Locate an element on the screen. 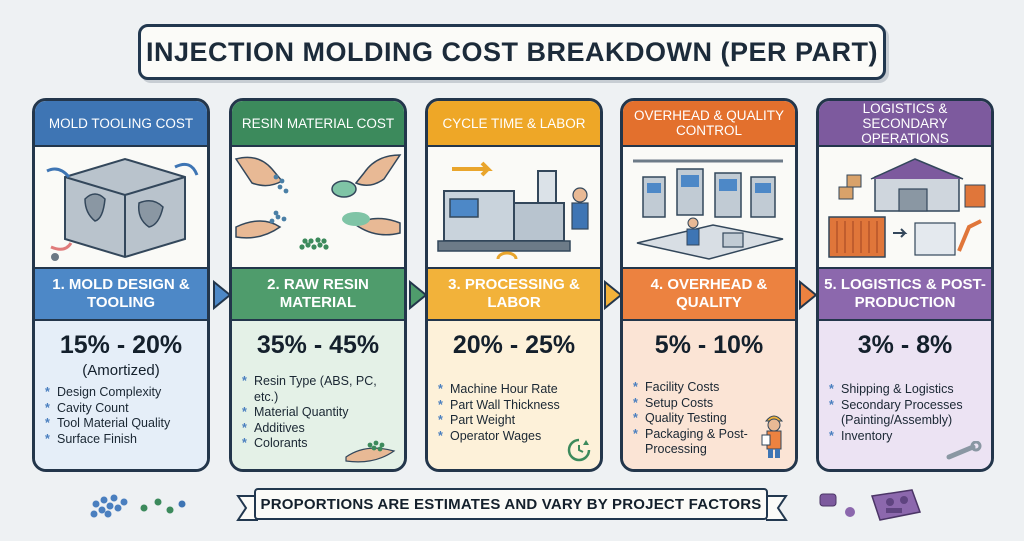  list-item: Surface Finish is located at coordinates (121, 440).